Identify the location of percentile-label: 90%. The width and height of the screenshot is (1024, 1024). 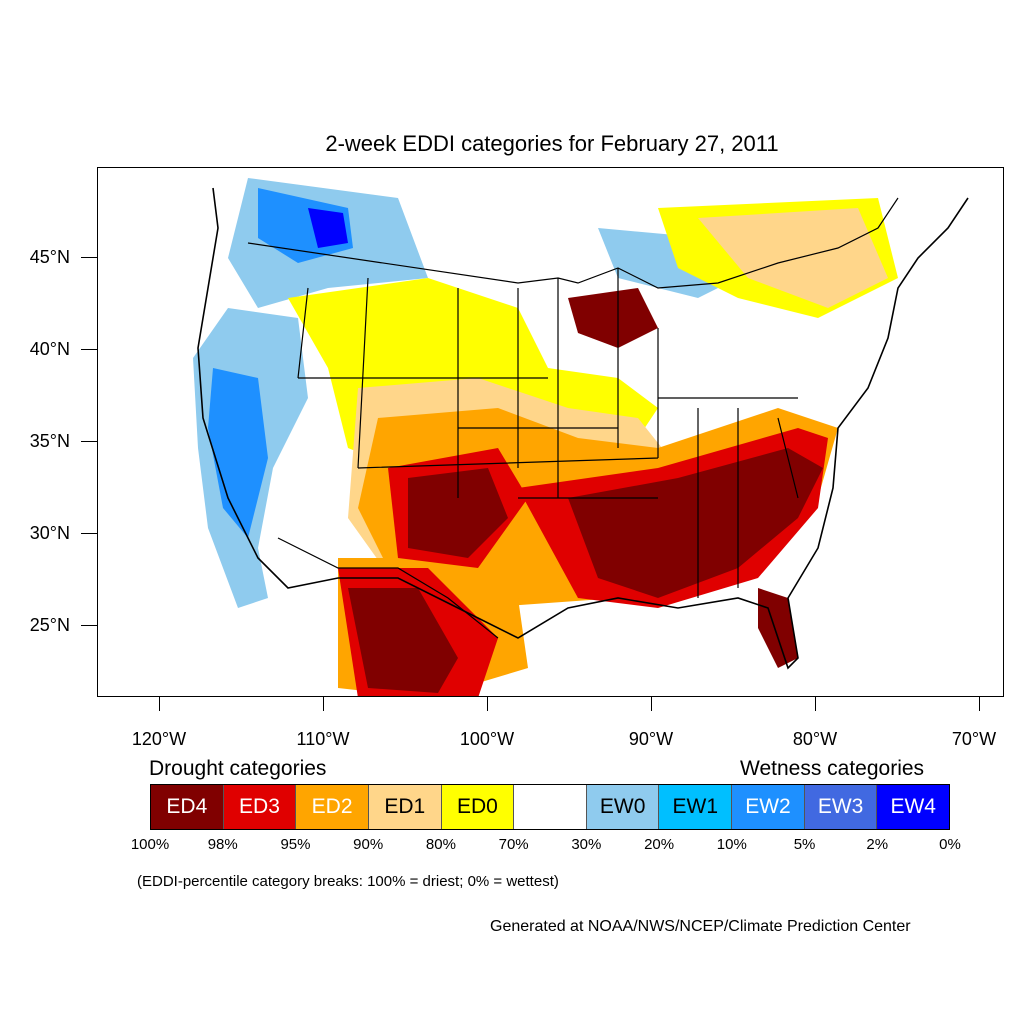
(368, 844).